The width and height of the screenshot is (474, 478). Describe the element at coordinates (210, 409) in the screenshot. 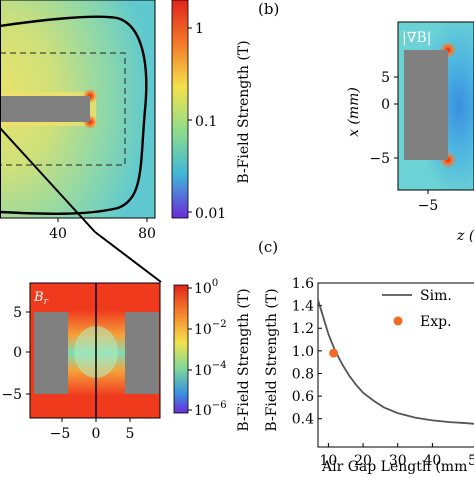

I see `inset-colorbar-tick: 10⁻⁶` at that location.